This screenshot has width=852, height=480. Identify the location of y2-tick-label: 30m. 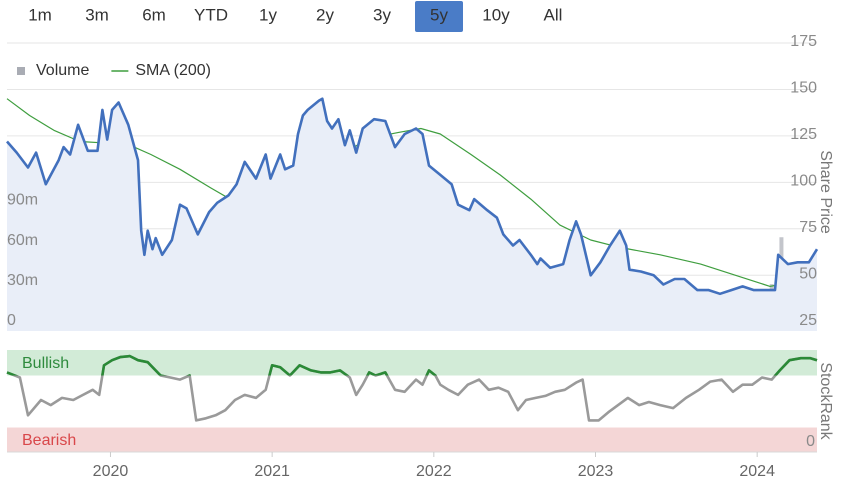
(22, 280).